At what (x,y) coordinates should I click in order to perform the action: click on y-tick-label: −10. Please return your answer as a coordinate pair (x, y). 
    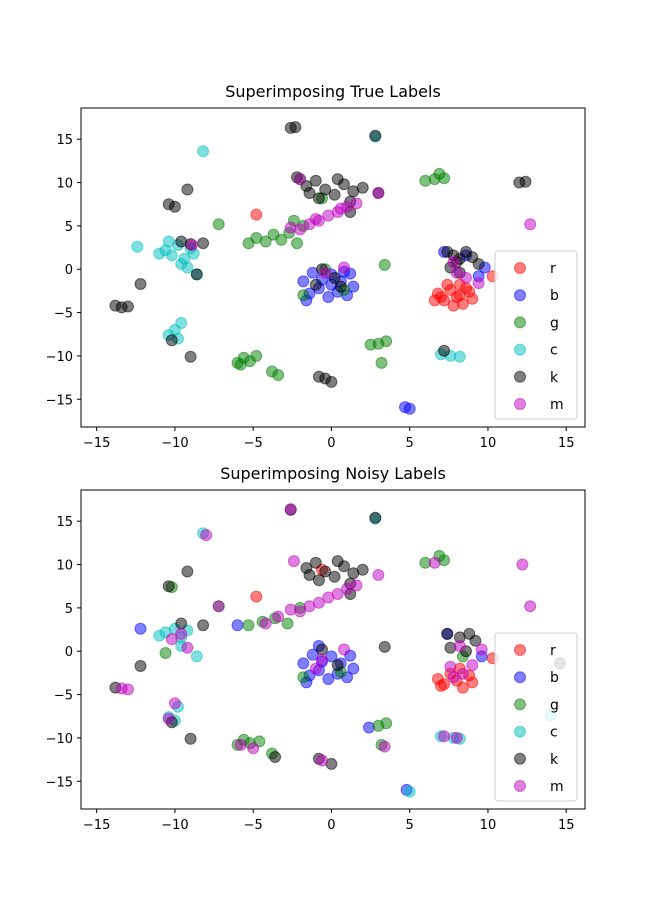
    Looking at the image, I should click on (59, 357).